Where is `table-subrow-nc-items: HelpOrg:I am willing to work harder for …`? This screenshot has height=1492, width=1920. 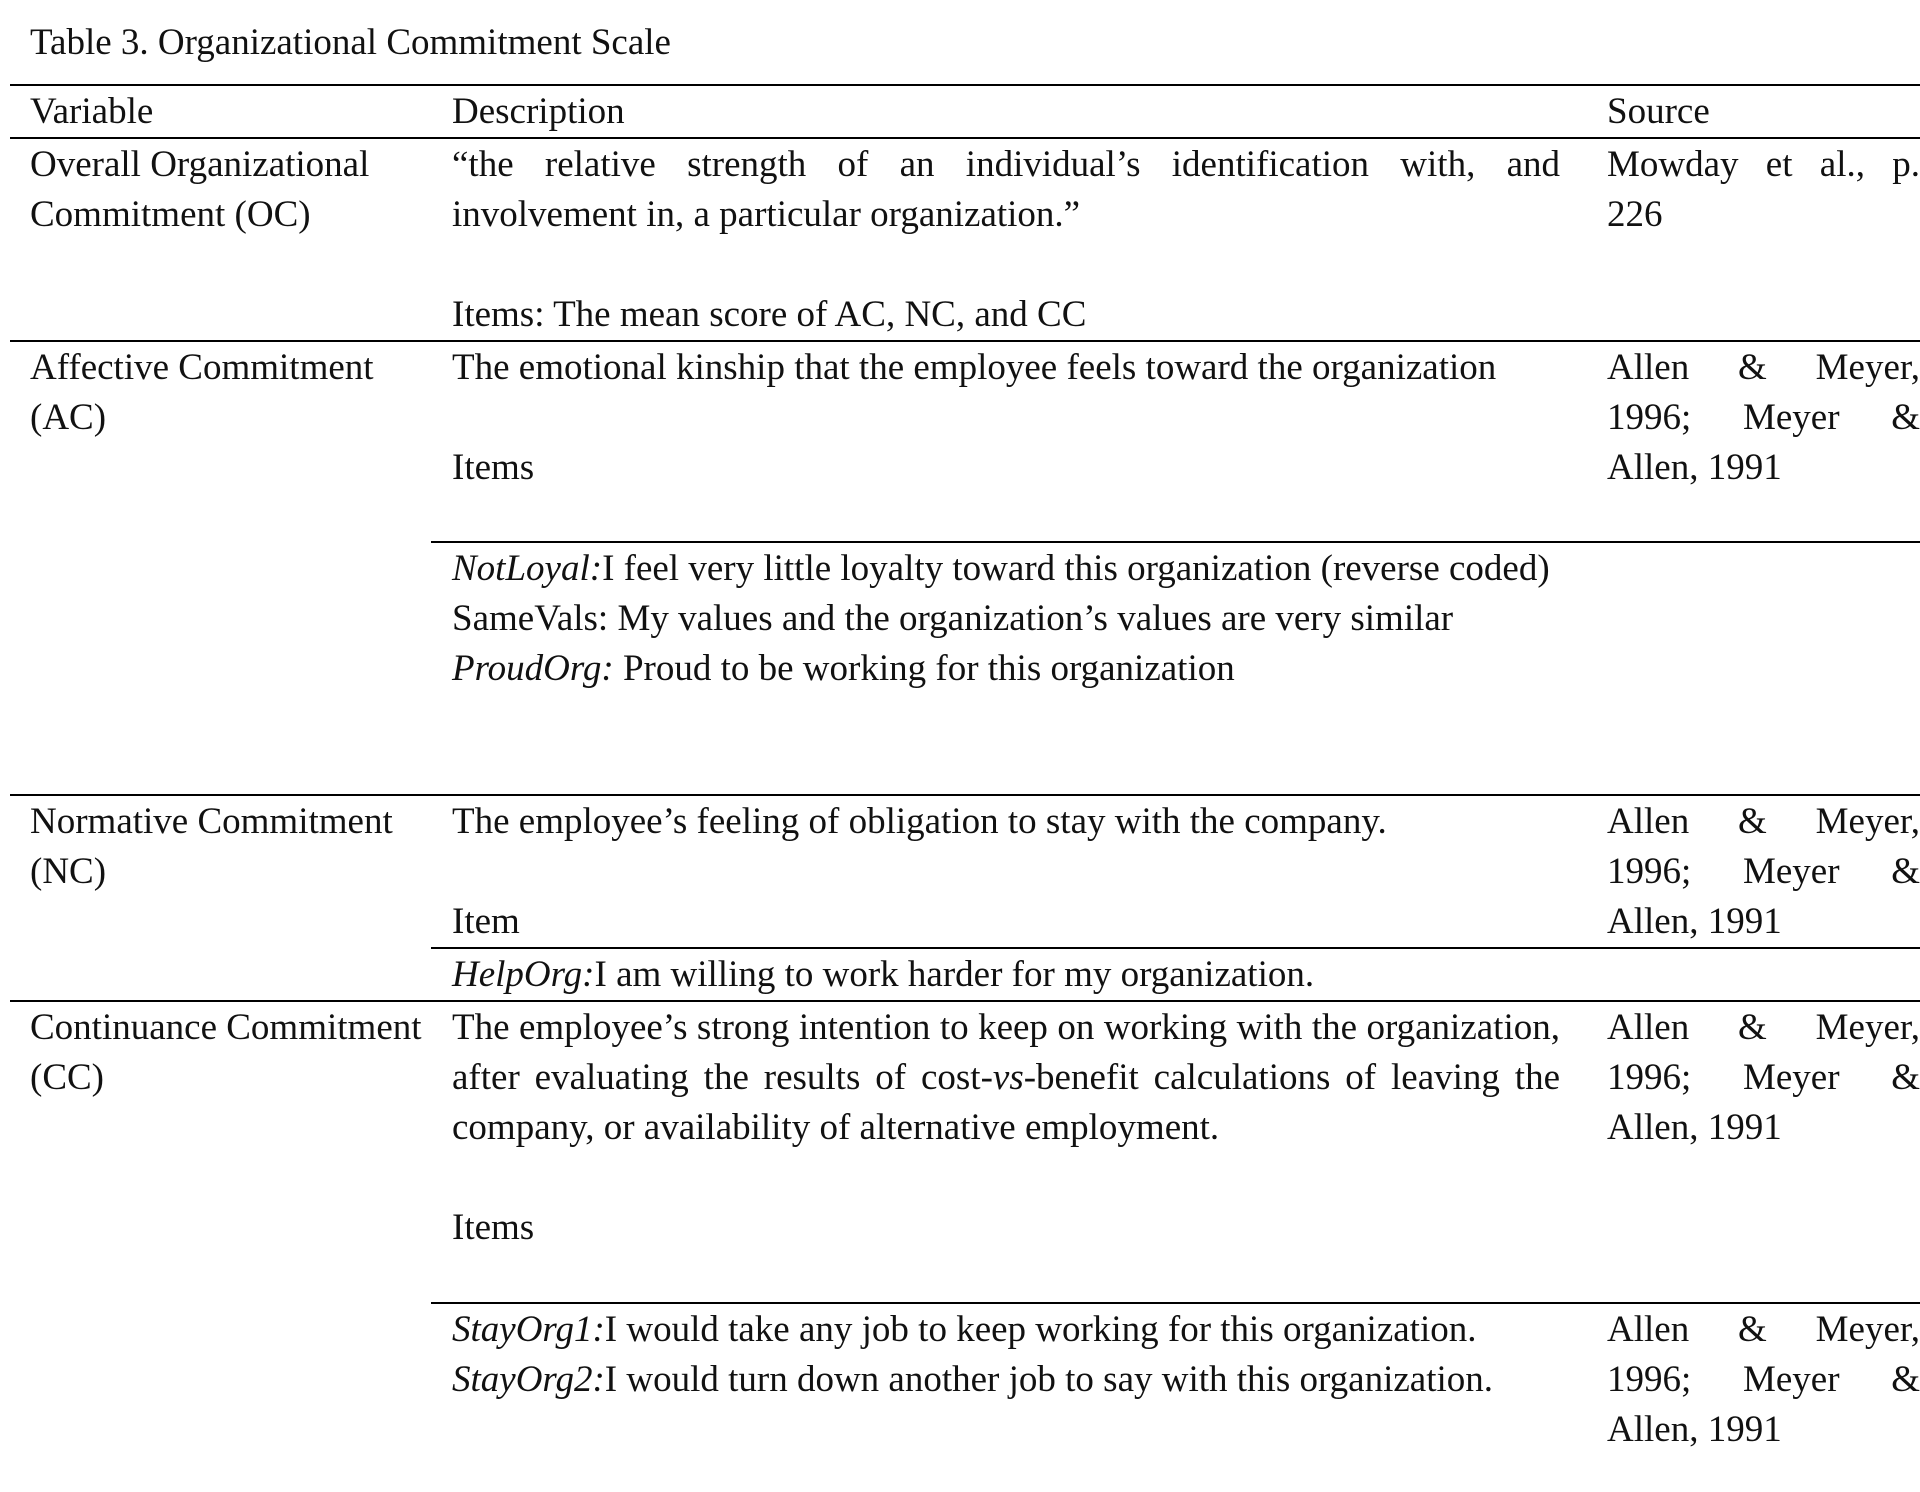
table-subrow-nc-items: HelpOrg:I am willing to work harder for … is located at coordinates (965, 974).